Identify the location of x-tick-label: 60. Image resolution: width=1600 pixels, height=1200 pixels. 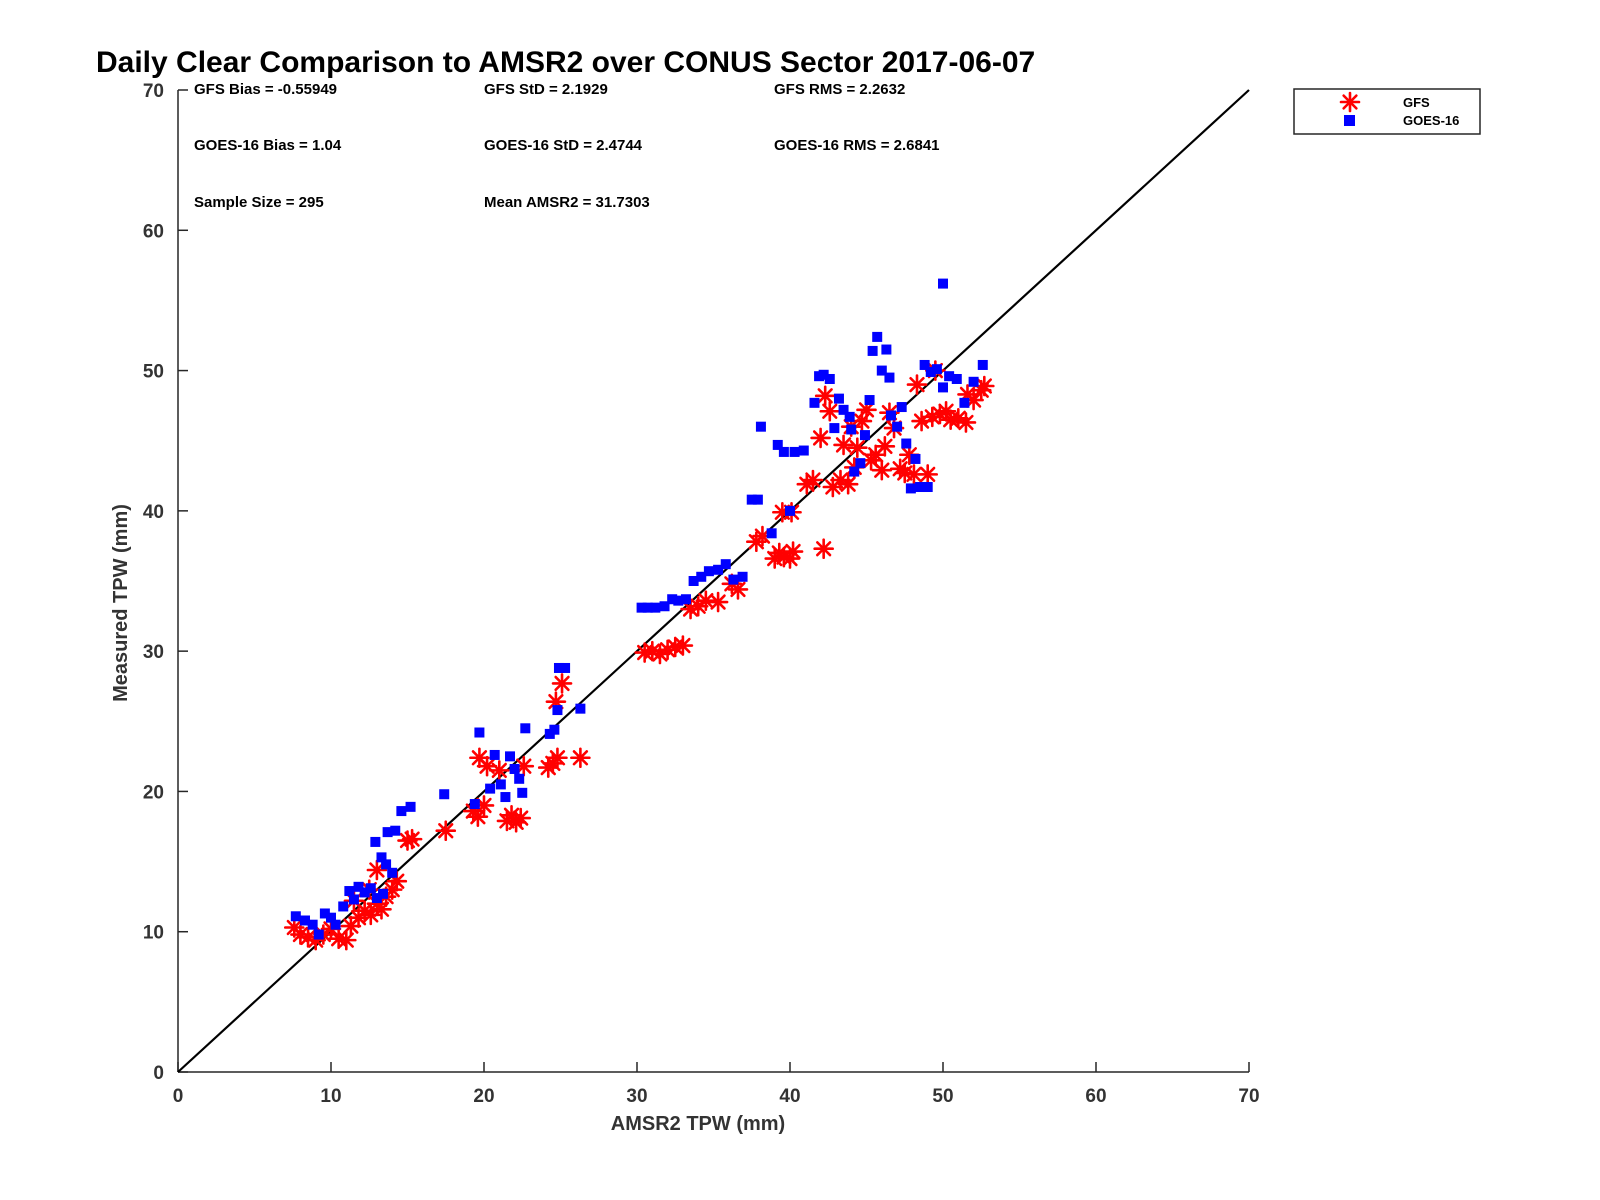
(1095, 1096).